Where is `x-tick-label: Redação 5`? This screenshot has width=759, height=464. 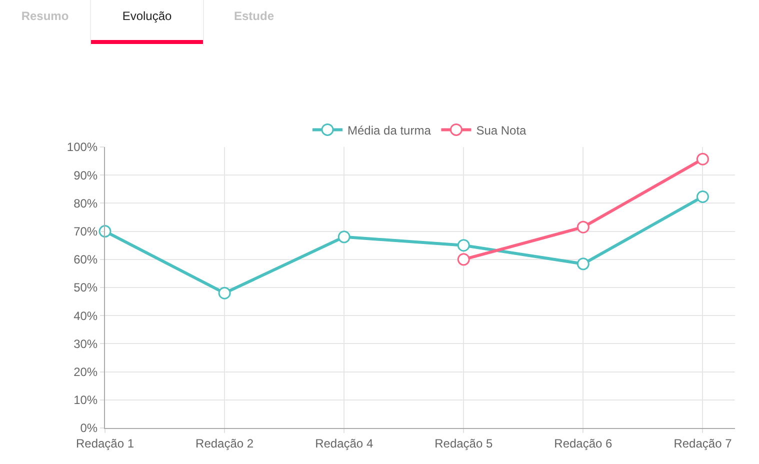
x-tick-label: Redação 5 is located at coordinates (463, 443).